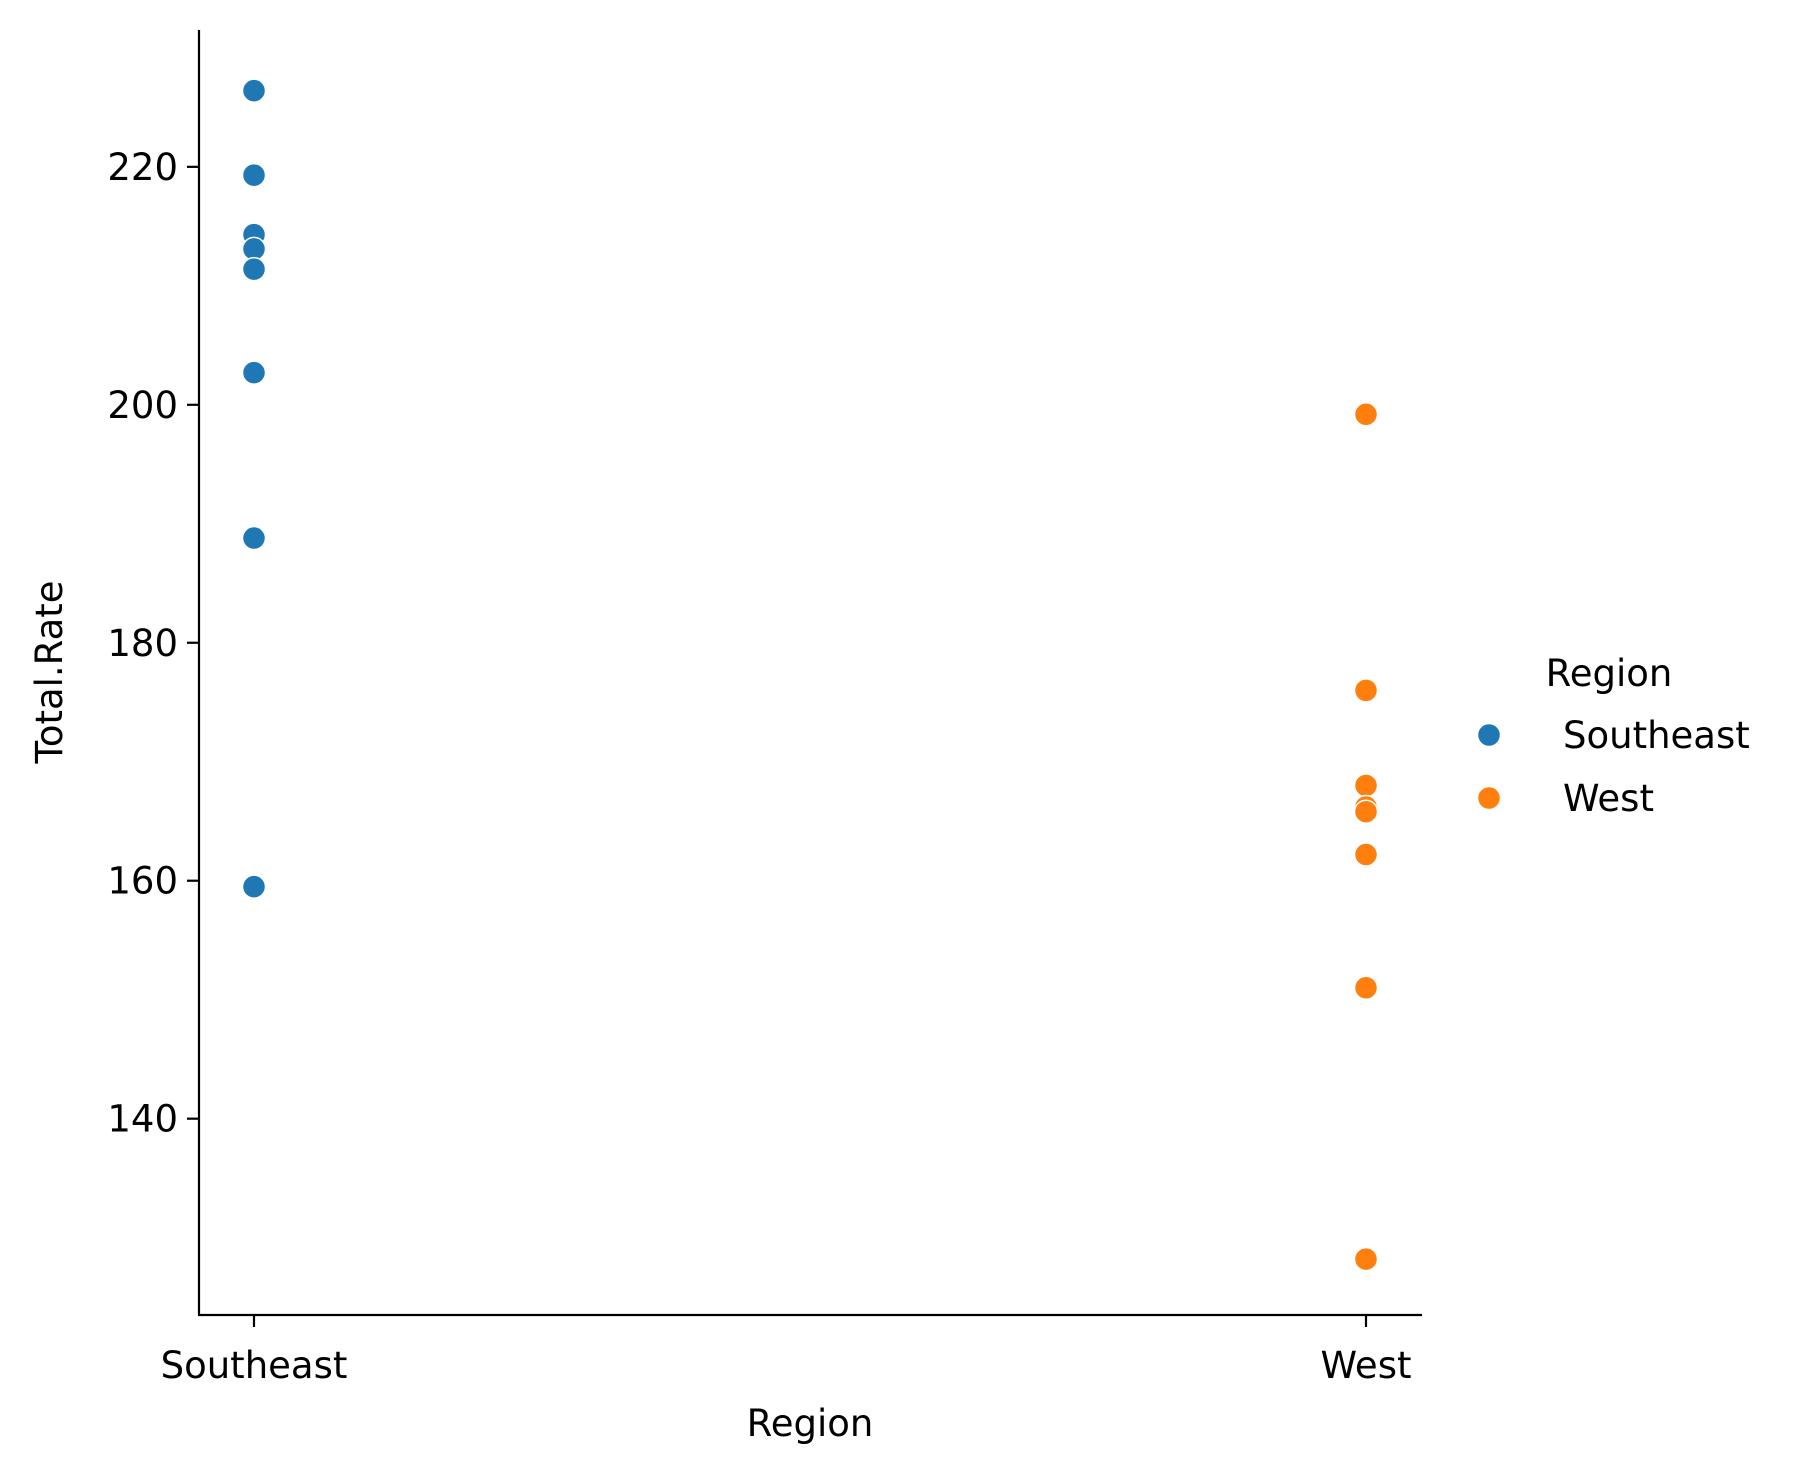 Image resolution: width=1803 pixels, height=1470 pixels. Describe the element at coordinates (786, 1351) in the screenshot. I see `x-ticks: Southeast West` at that location.